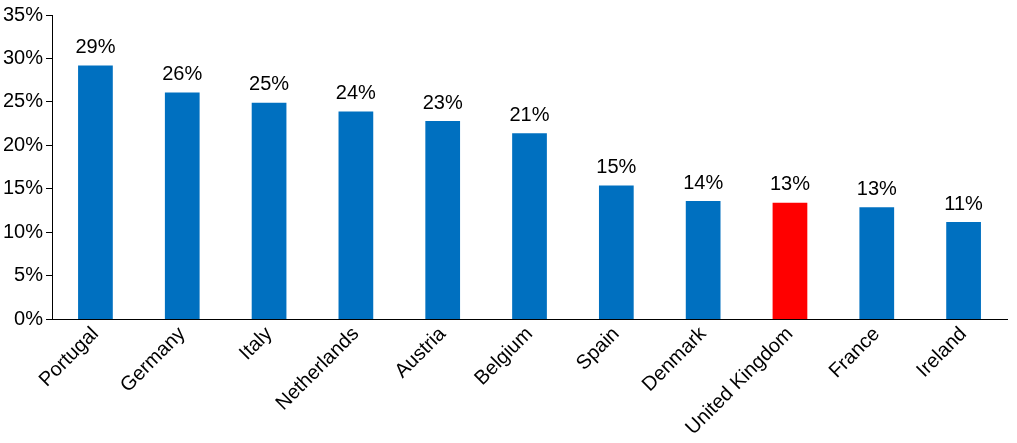  What do you see at coordinates (23, 13) in the screenshot?
I see `y-tick-label: 35%` at bounding box center [23, 13].